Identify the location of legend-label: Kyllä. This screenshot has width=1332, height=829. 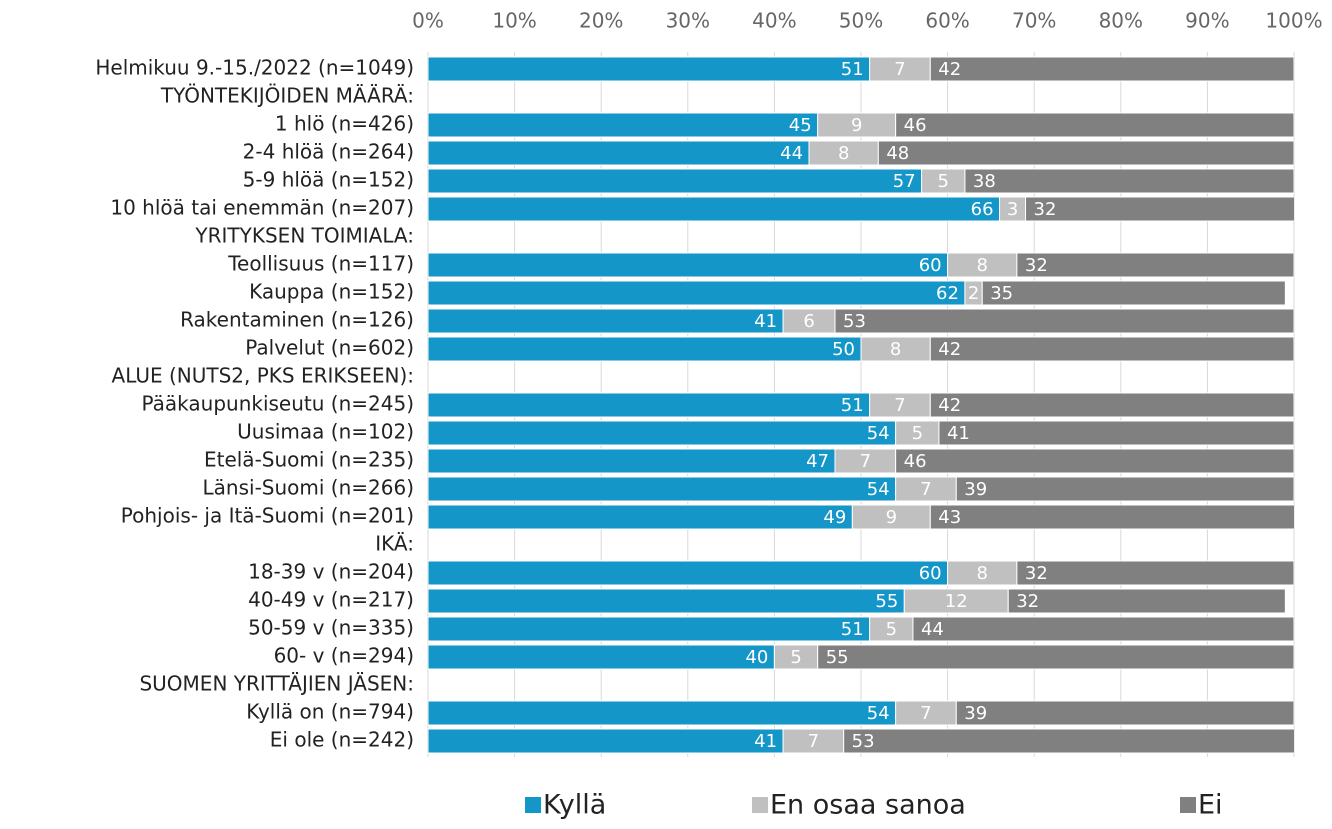
(574, 805).